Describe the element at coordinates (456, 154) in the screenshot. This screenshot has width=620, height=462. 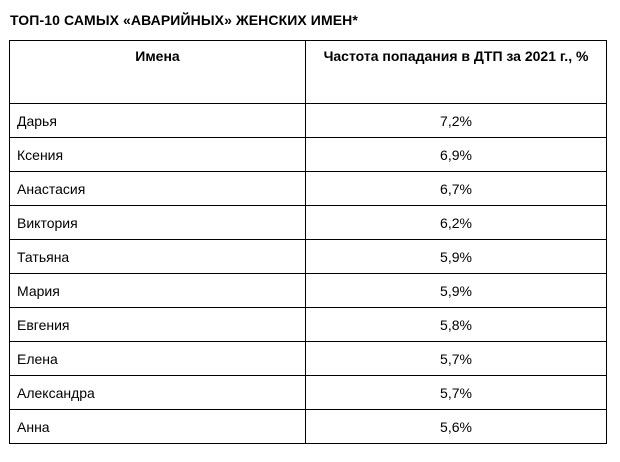
I see `cell-frequency: 6,9%` at that location.